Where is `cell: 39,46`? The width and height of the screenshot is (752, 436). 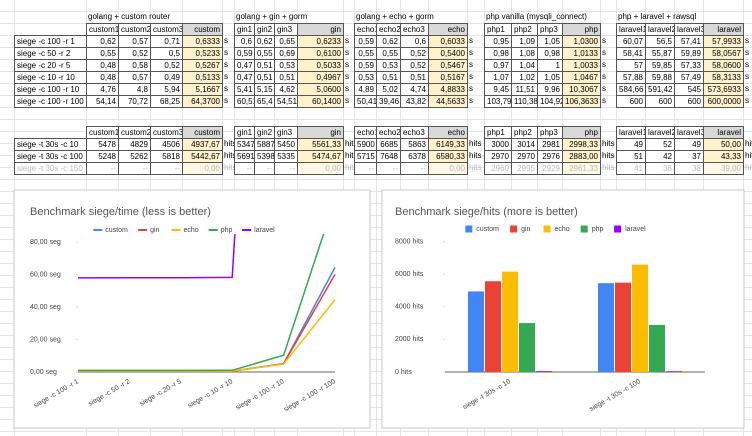 cell: 39,46 is located at coordinates (388, 101).